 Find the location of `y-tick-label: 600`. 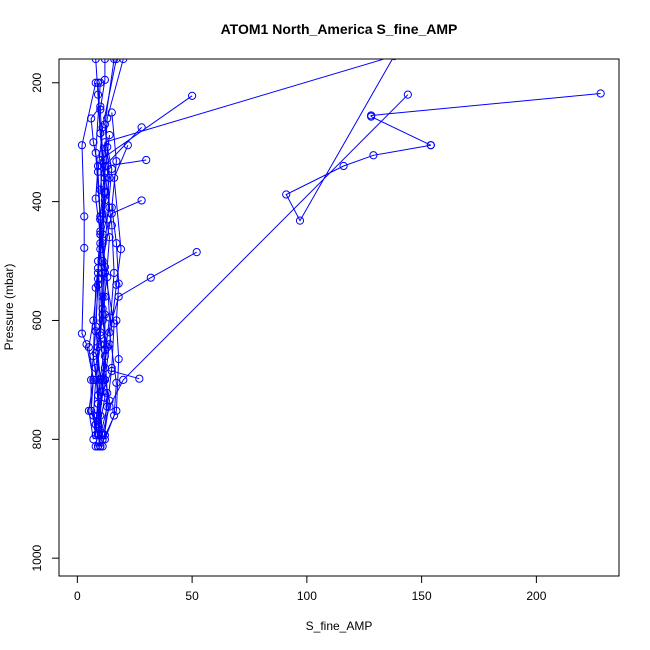

y-tick-label: 600 is located at coordinates (37, 320).